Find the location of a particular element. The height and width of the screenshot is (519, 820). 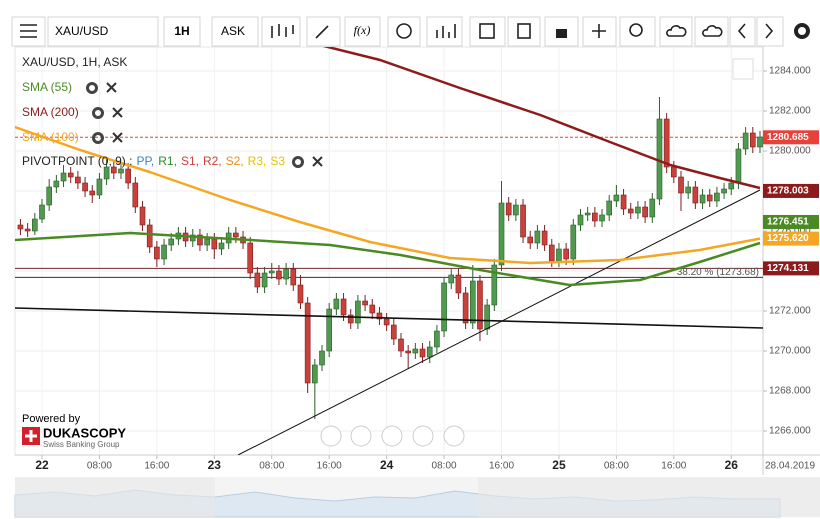

upload-button is located at coordinates (676, 31).